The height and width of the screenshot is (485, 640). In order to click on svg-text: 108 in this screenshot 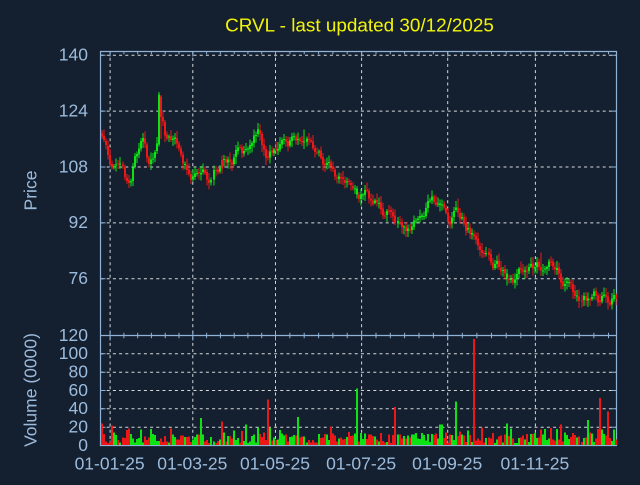, I will do `click(73, 166)`.